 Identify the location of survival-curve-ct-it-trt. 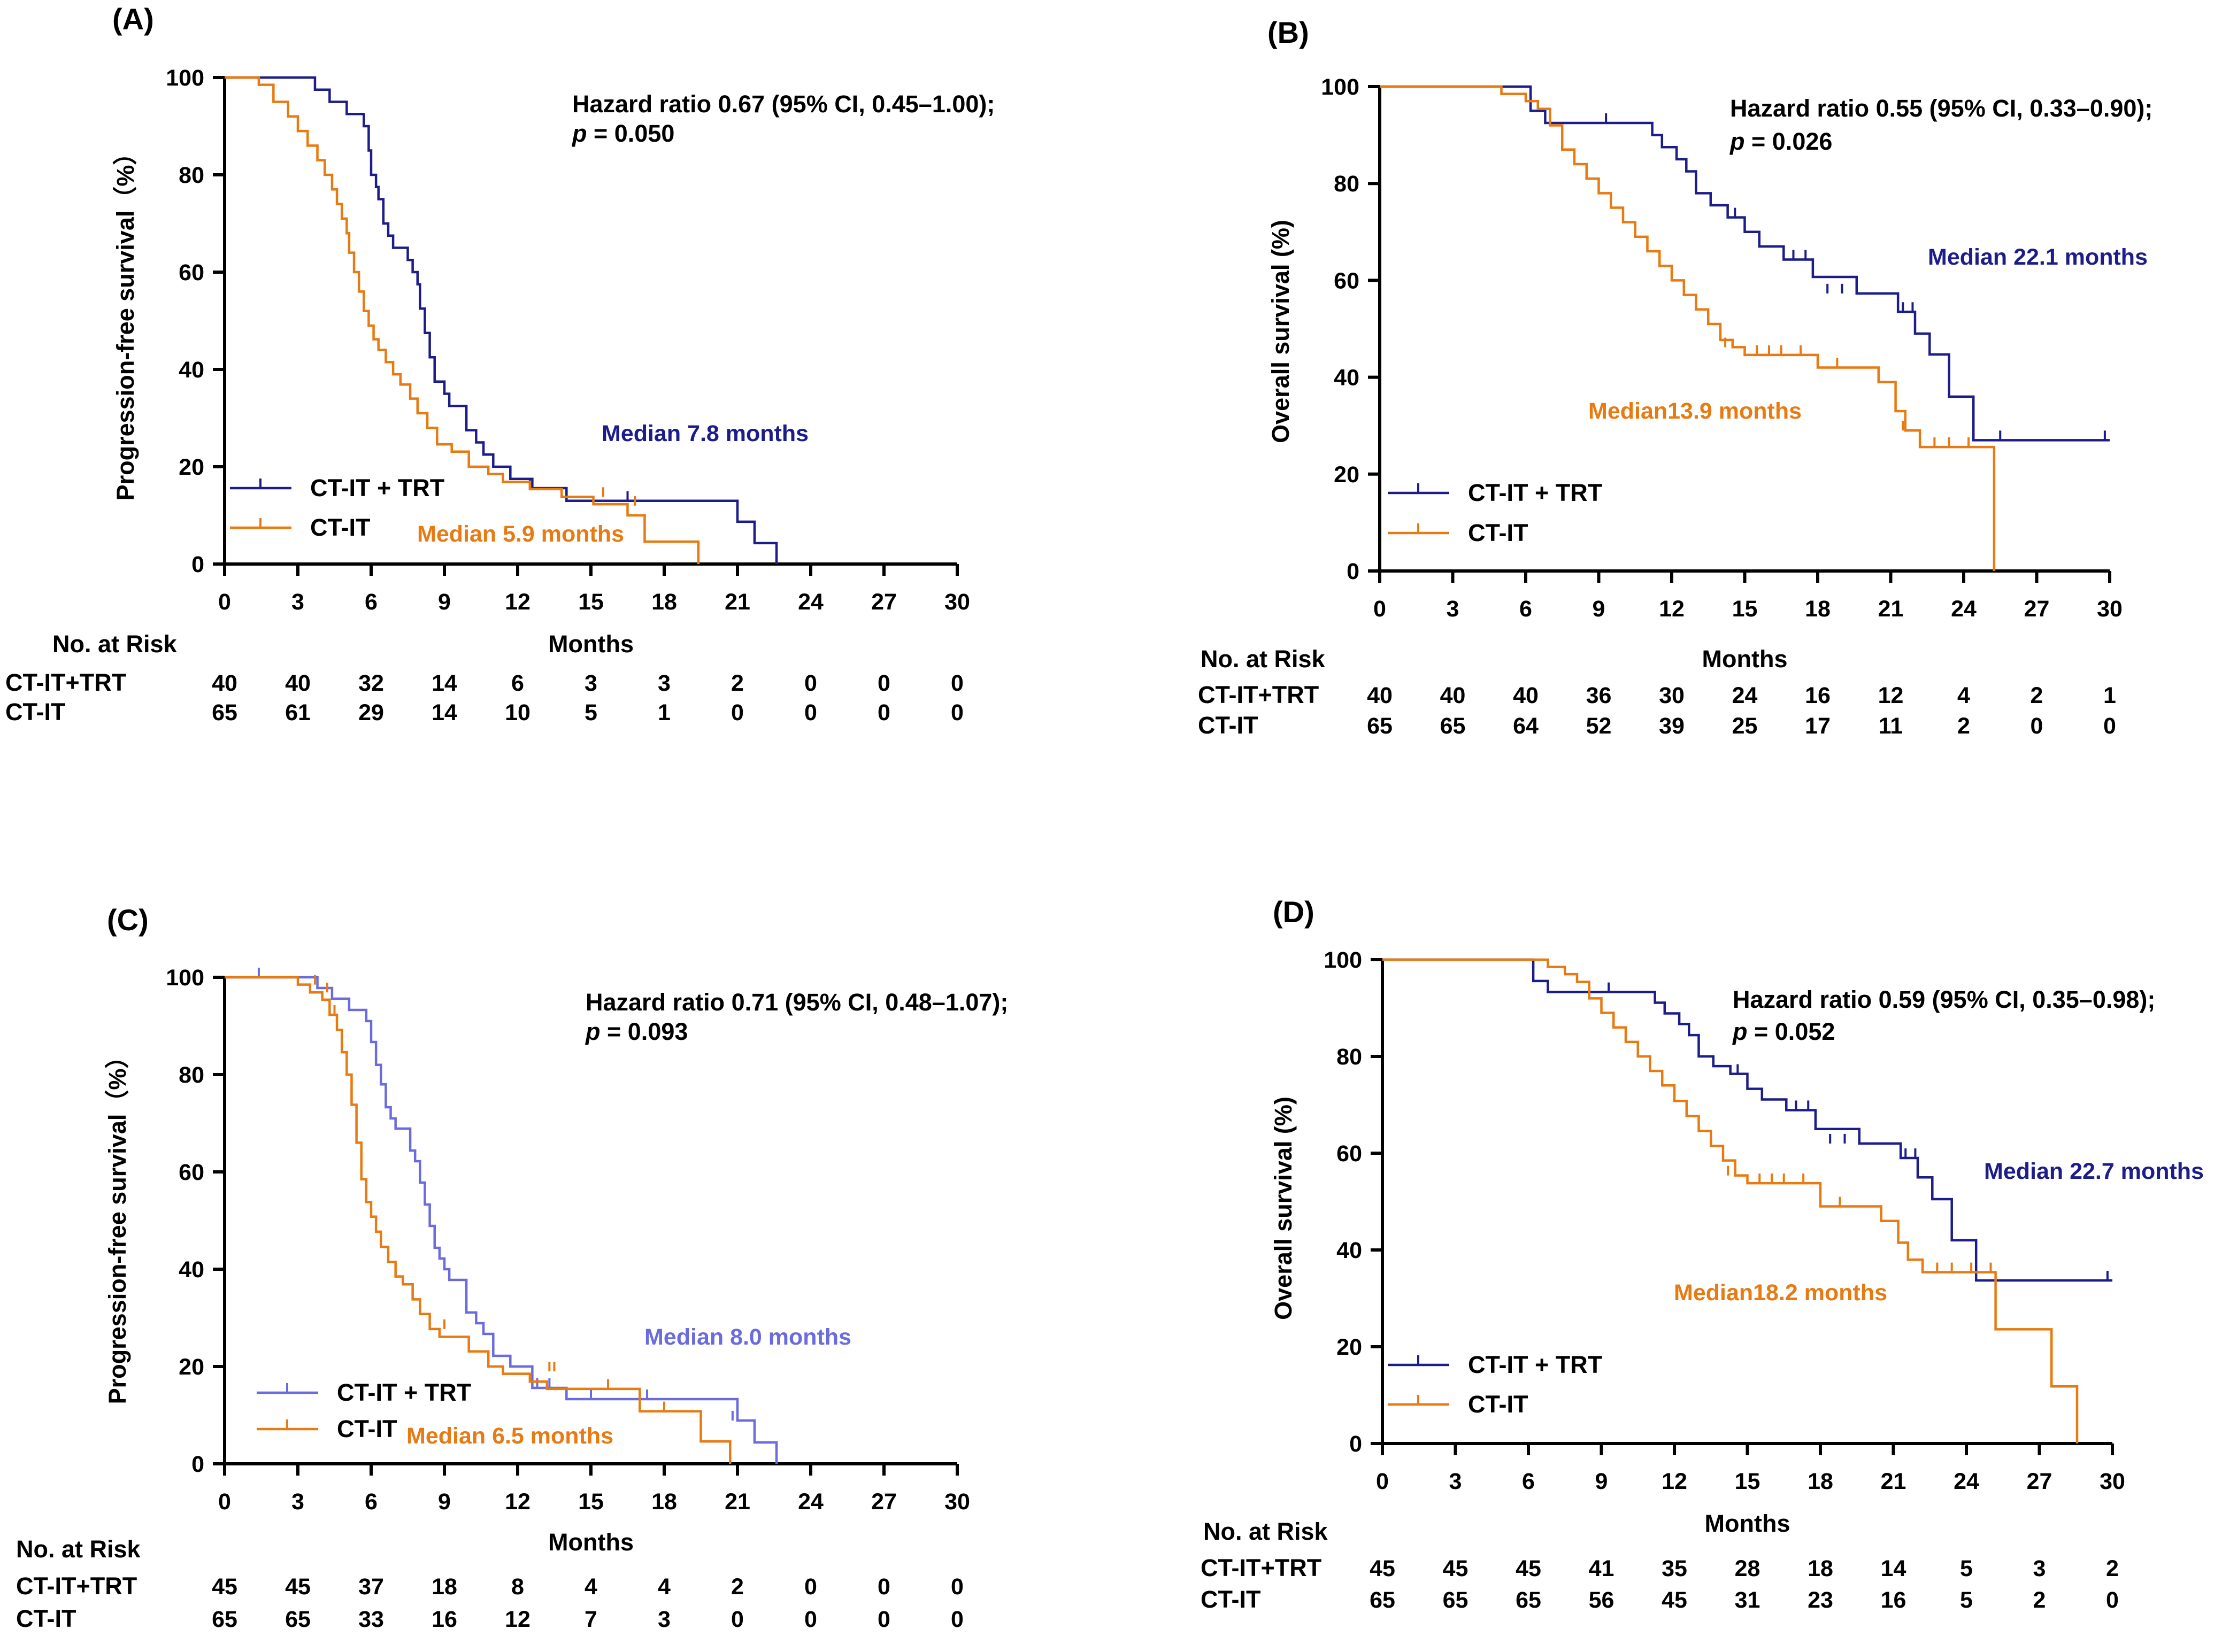
(1745, 263).